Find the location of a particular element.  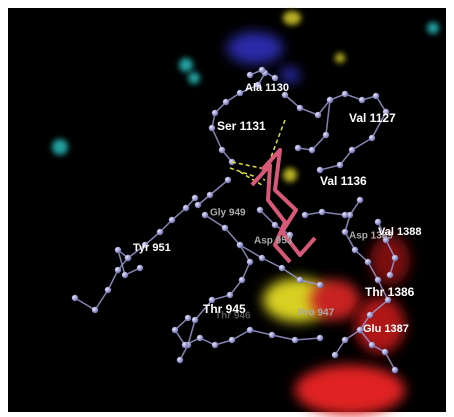

residue-label: Gly 949 is located at coordinates (228, 213).